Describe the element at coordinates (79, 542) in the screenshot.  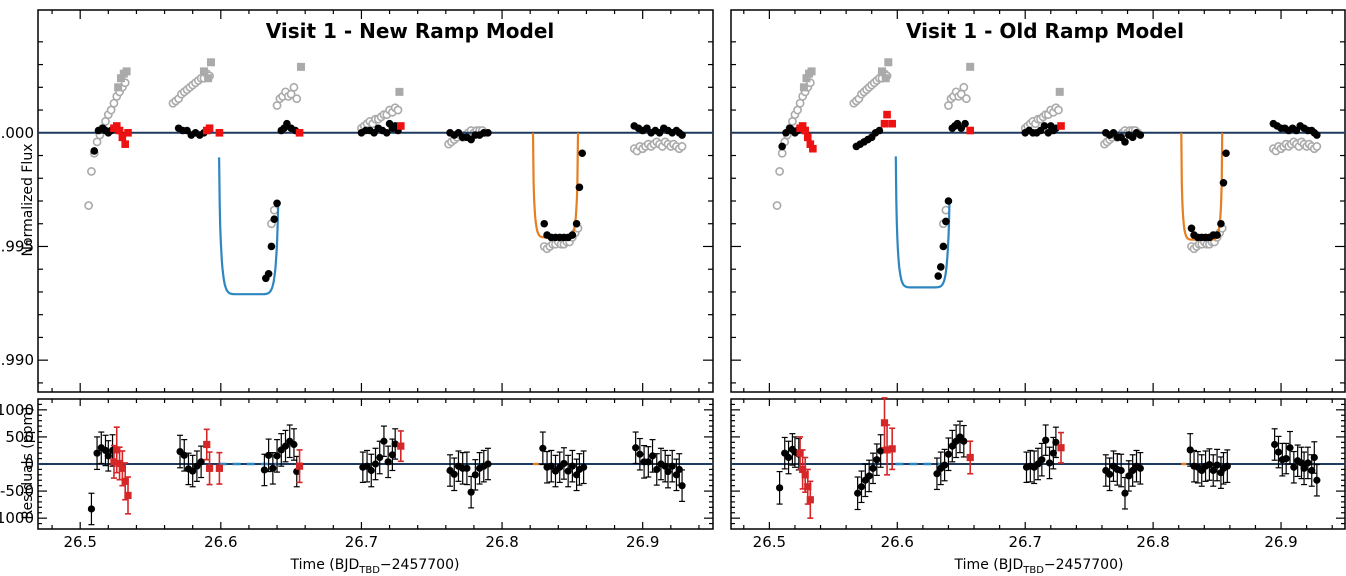
I see `x-tick-label: 26.5` at that location.